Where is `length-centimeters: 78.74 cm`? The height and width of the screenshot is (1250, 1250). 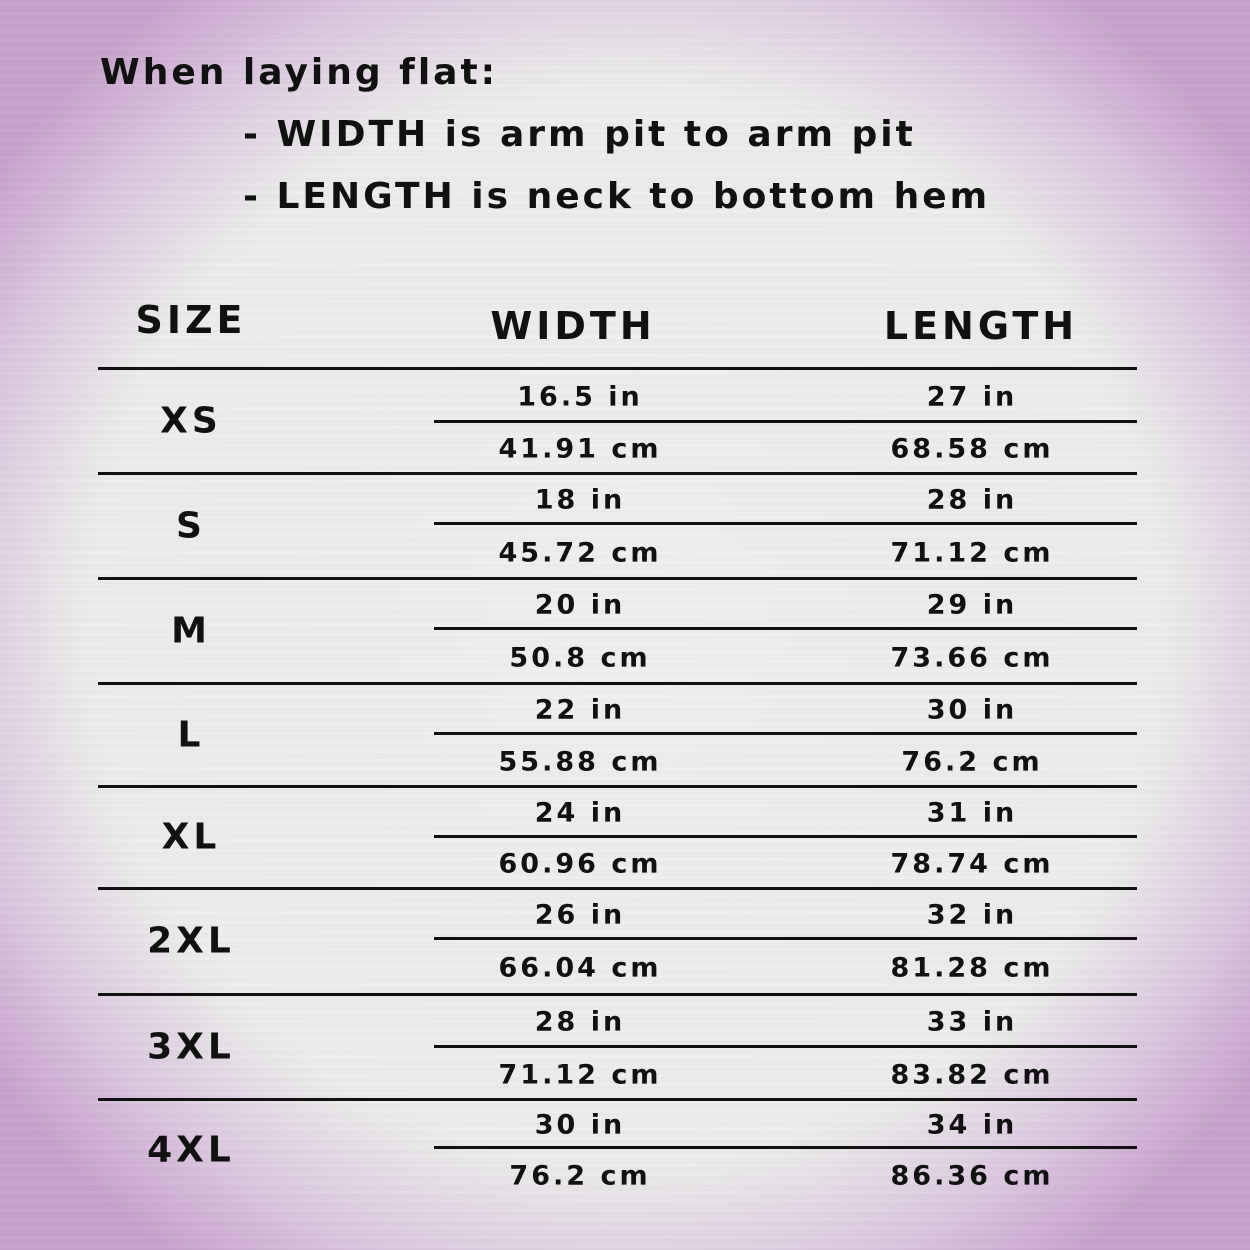
length-centimeters: 78.74 cm is located at coordinates (972, 864).